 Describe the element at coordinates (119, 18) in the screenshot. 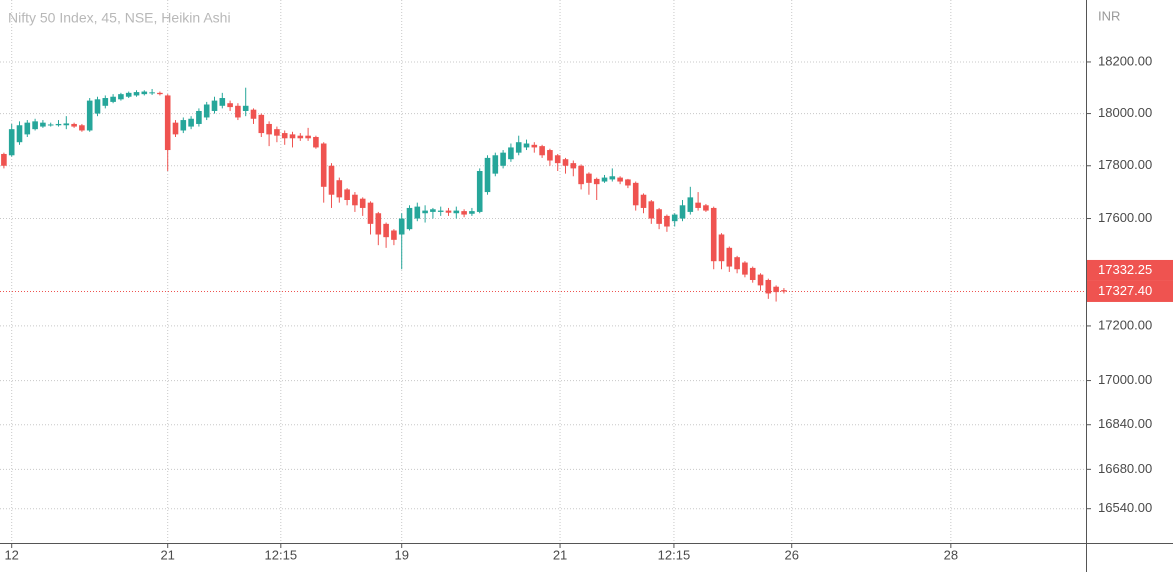

I see `chart-title: Nifty 50 Index, 45, NSE, Heikin Ashi` at that location.